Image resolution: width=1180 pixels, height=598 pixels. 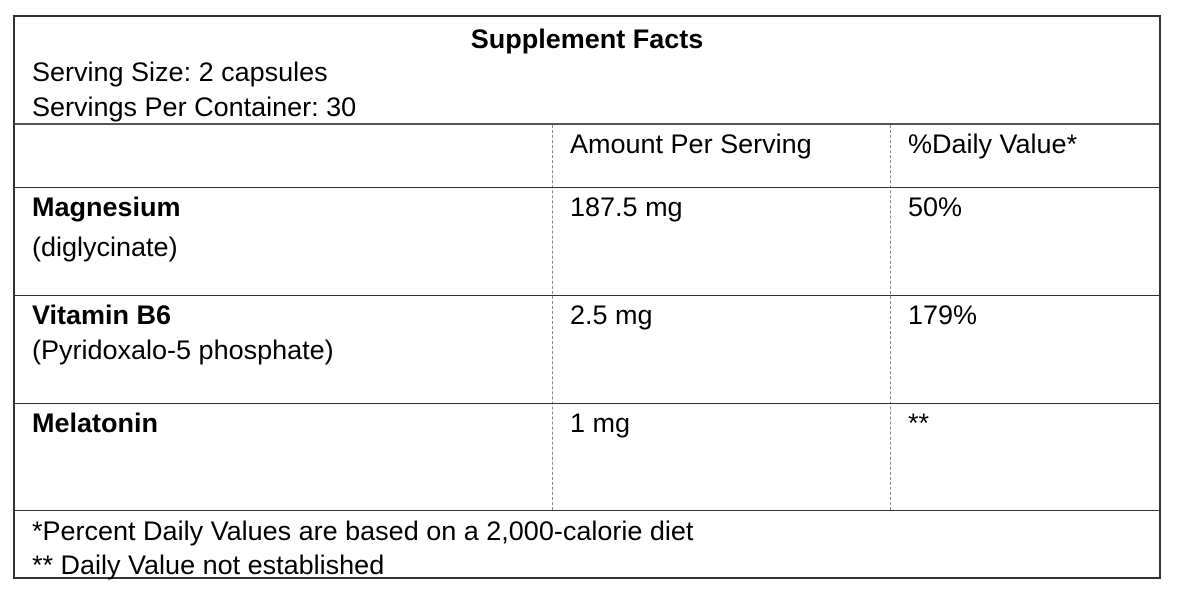 What do you see at coordinates (106, 207) in the screenshot?
I see `nutrient-name-magnesium: Magnesium` at bounding box center [106, 207].